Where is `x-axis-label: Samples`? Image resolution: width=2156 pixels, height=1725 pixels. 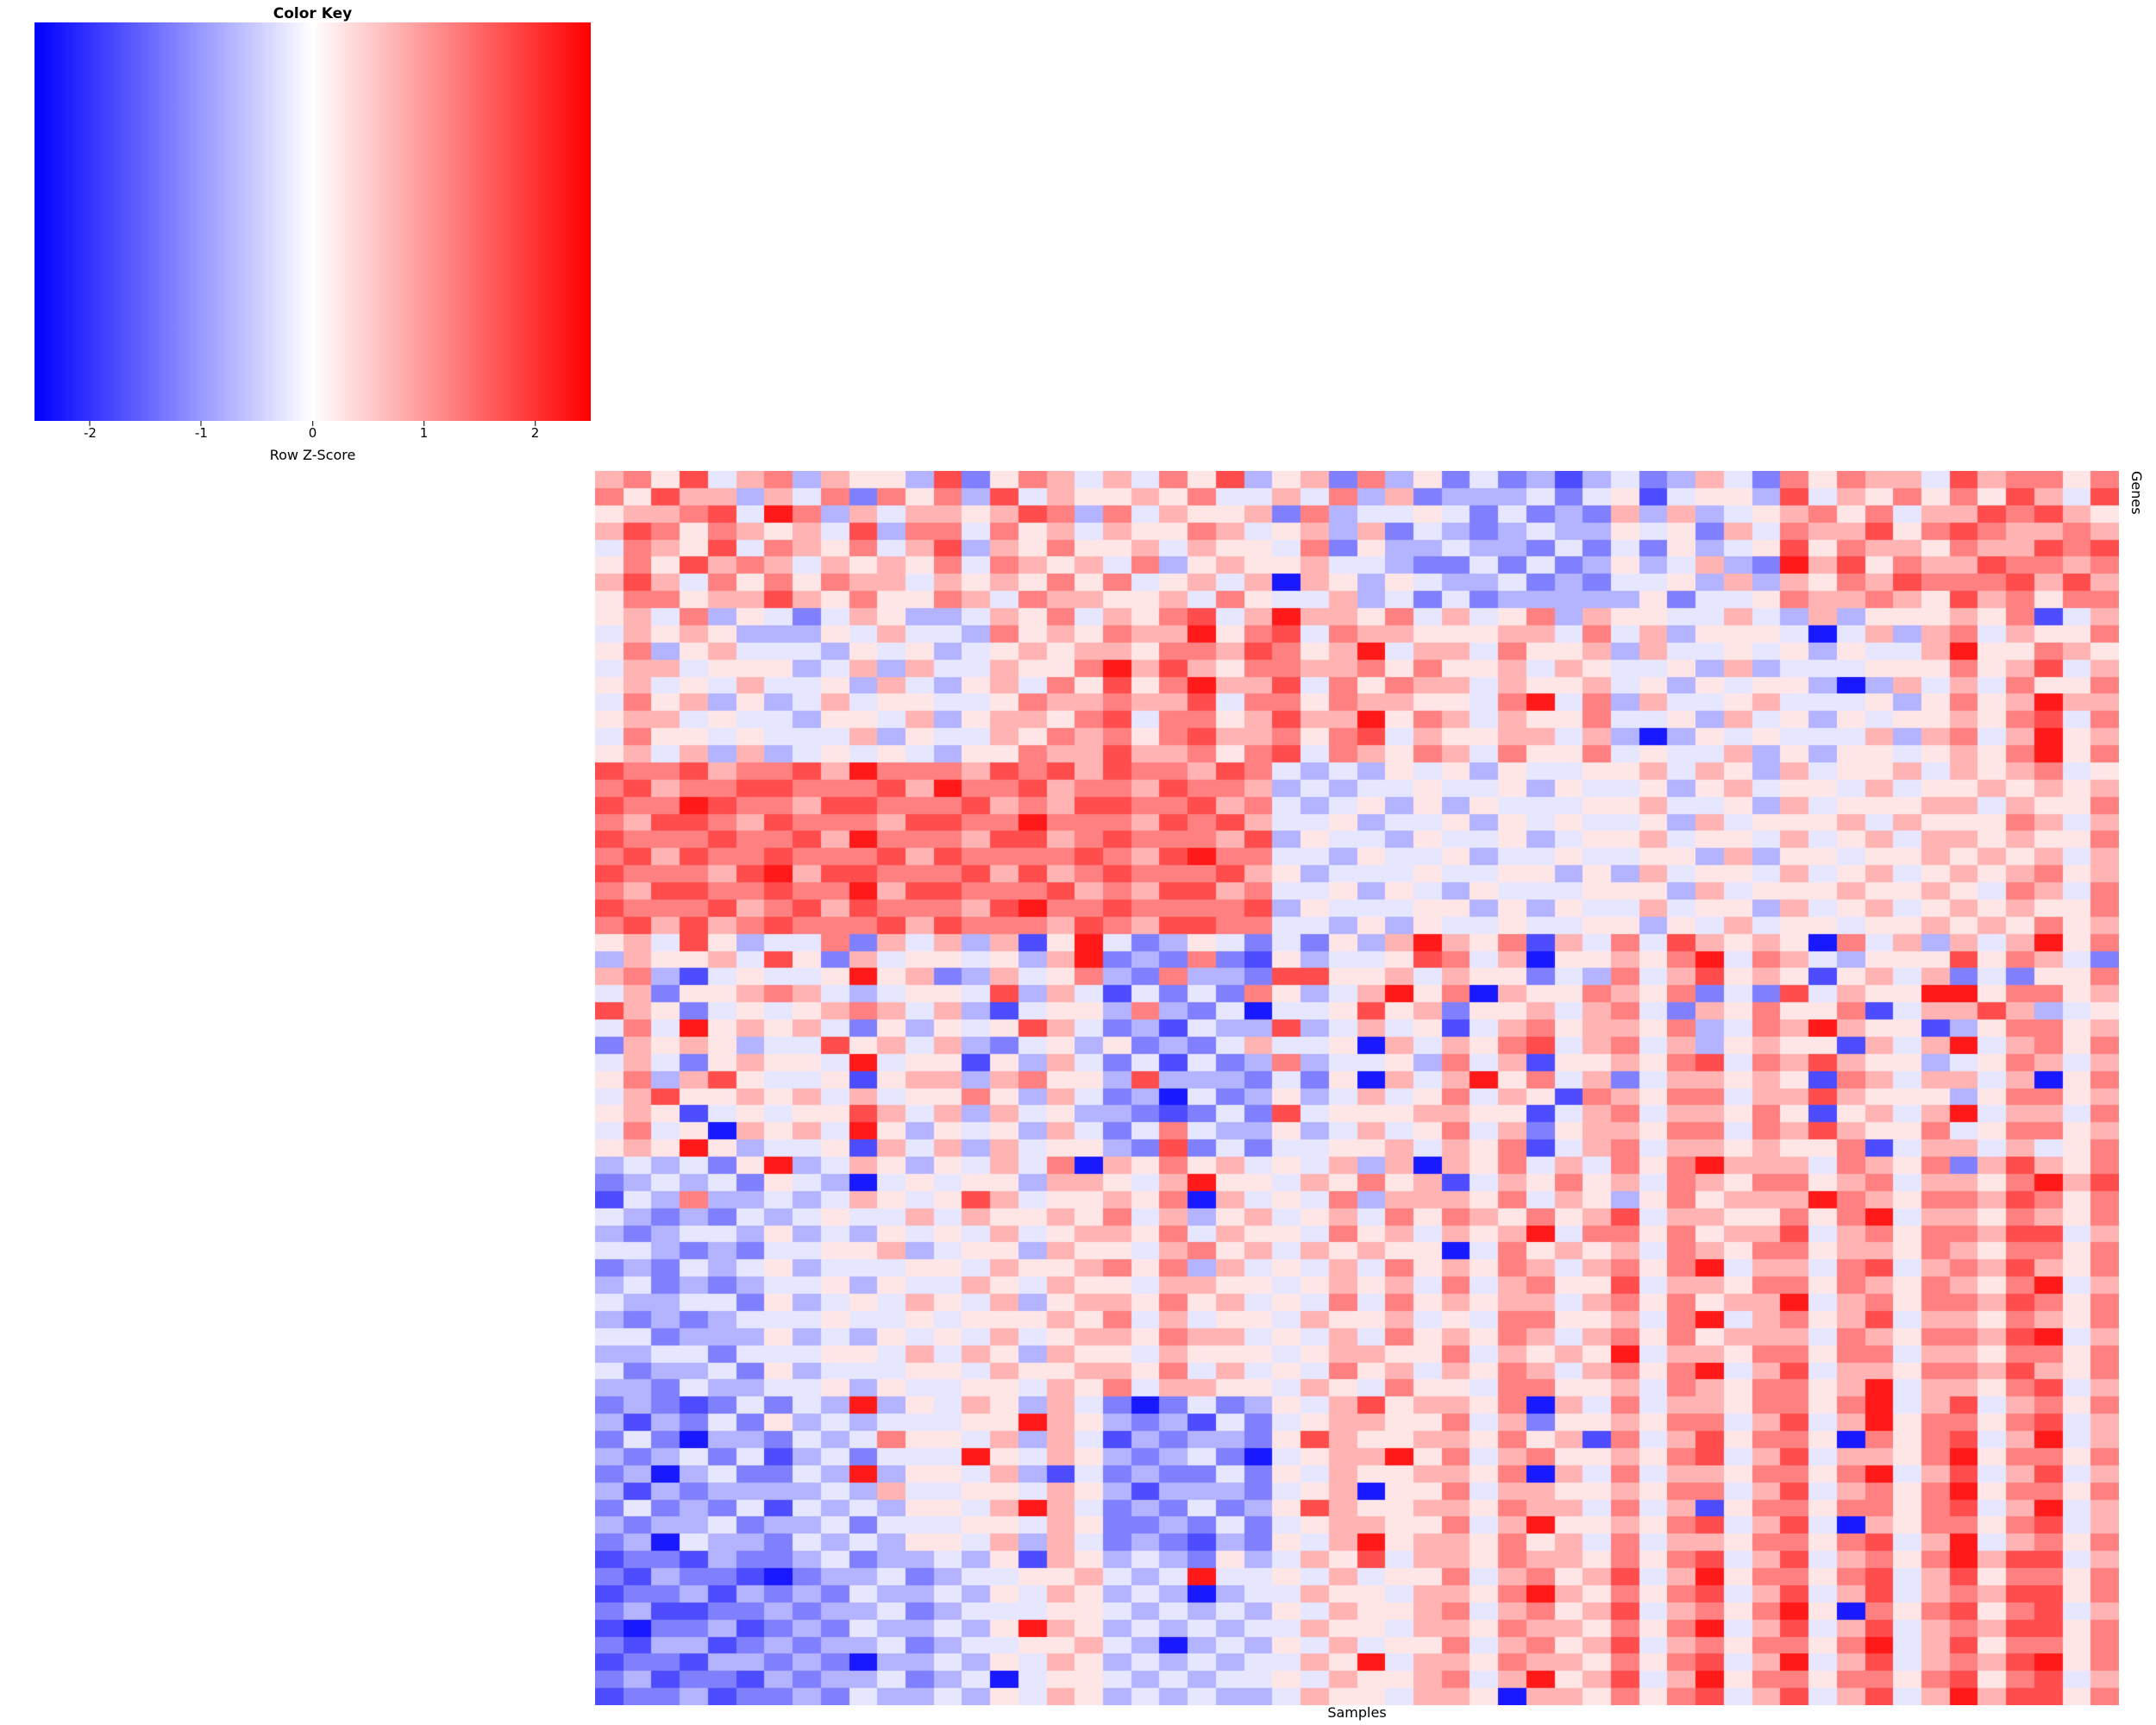 x-axis-label: Samples is located at coordinates (1357, 1713).